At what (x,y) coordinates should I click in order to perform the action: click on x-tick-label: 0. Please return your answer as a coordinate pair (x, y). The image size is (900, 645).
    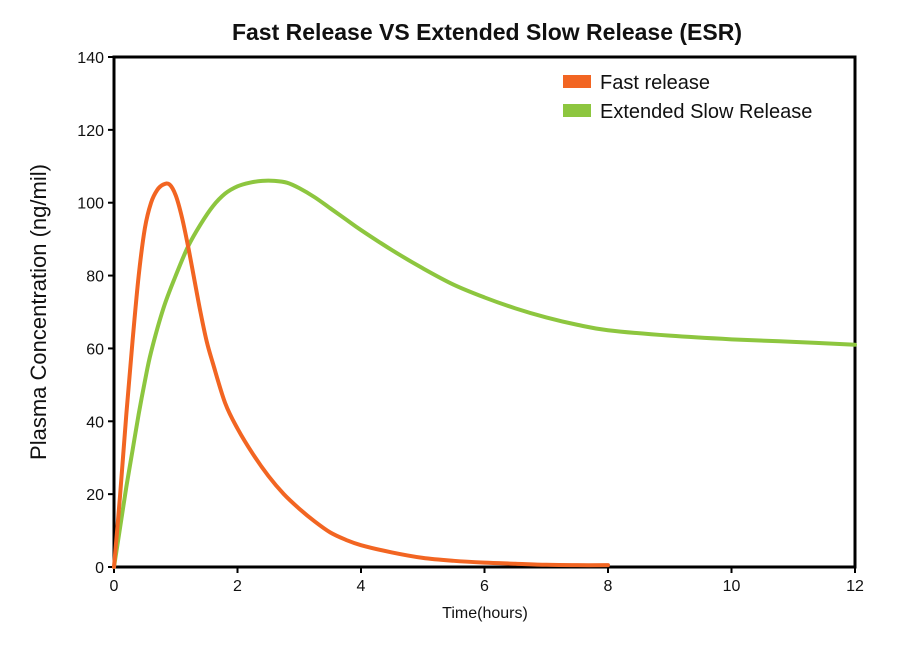
    Looking at the image, I should click on (114, 586).